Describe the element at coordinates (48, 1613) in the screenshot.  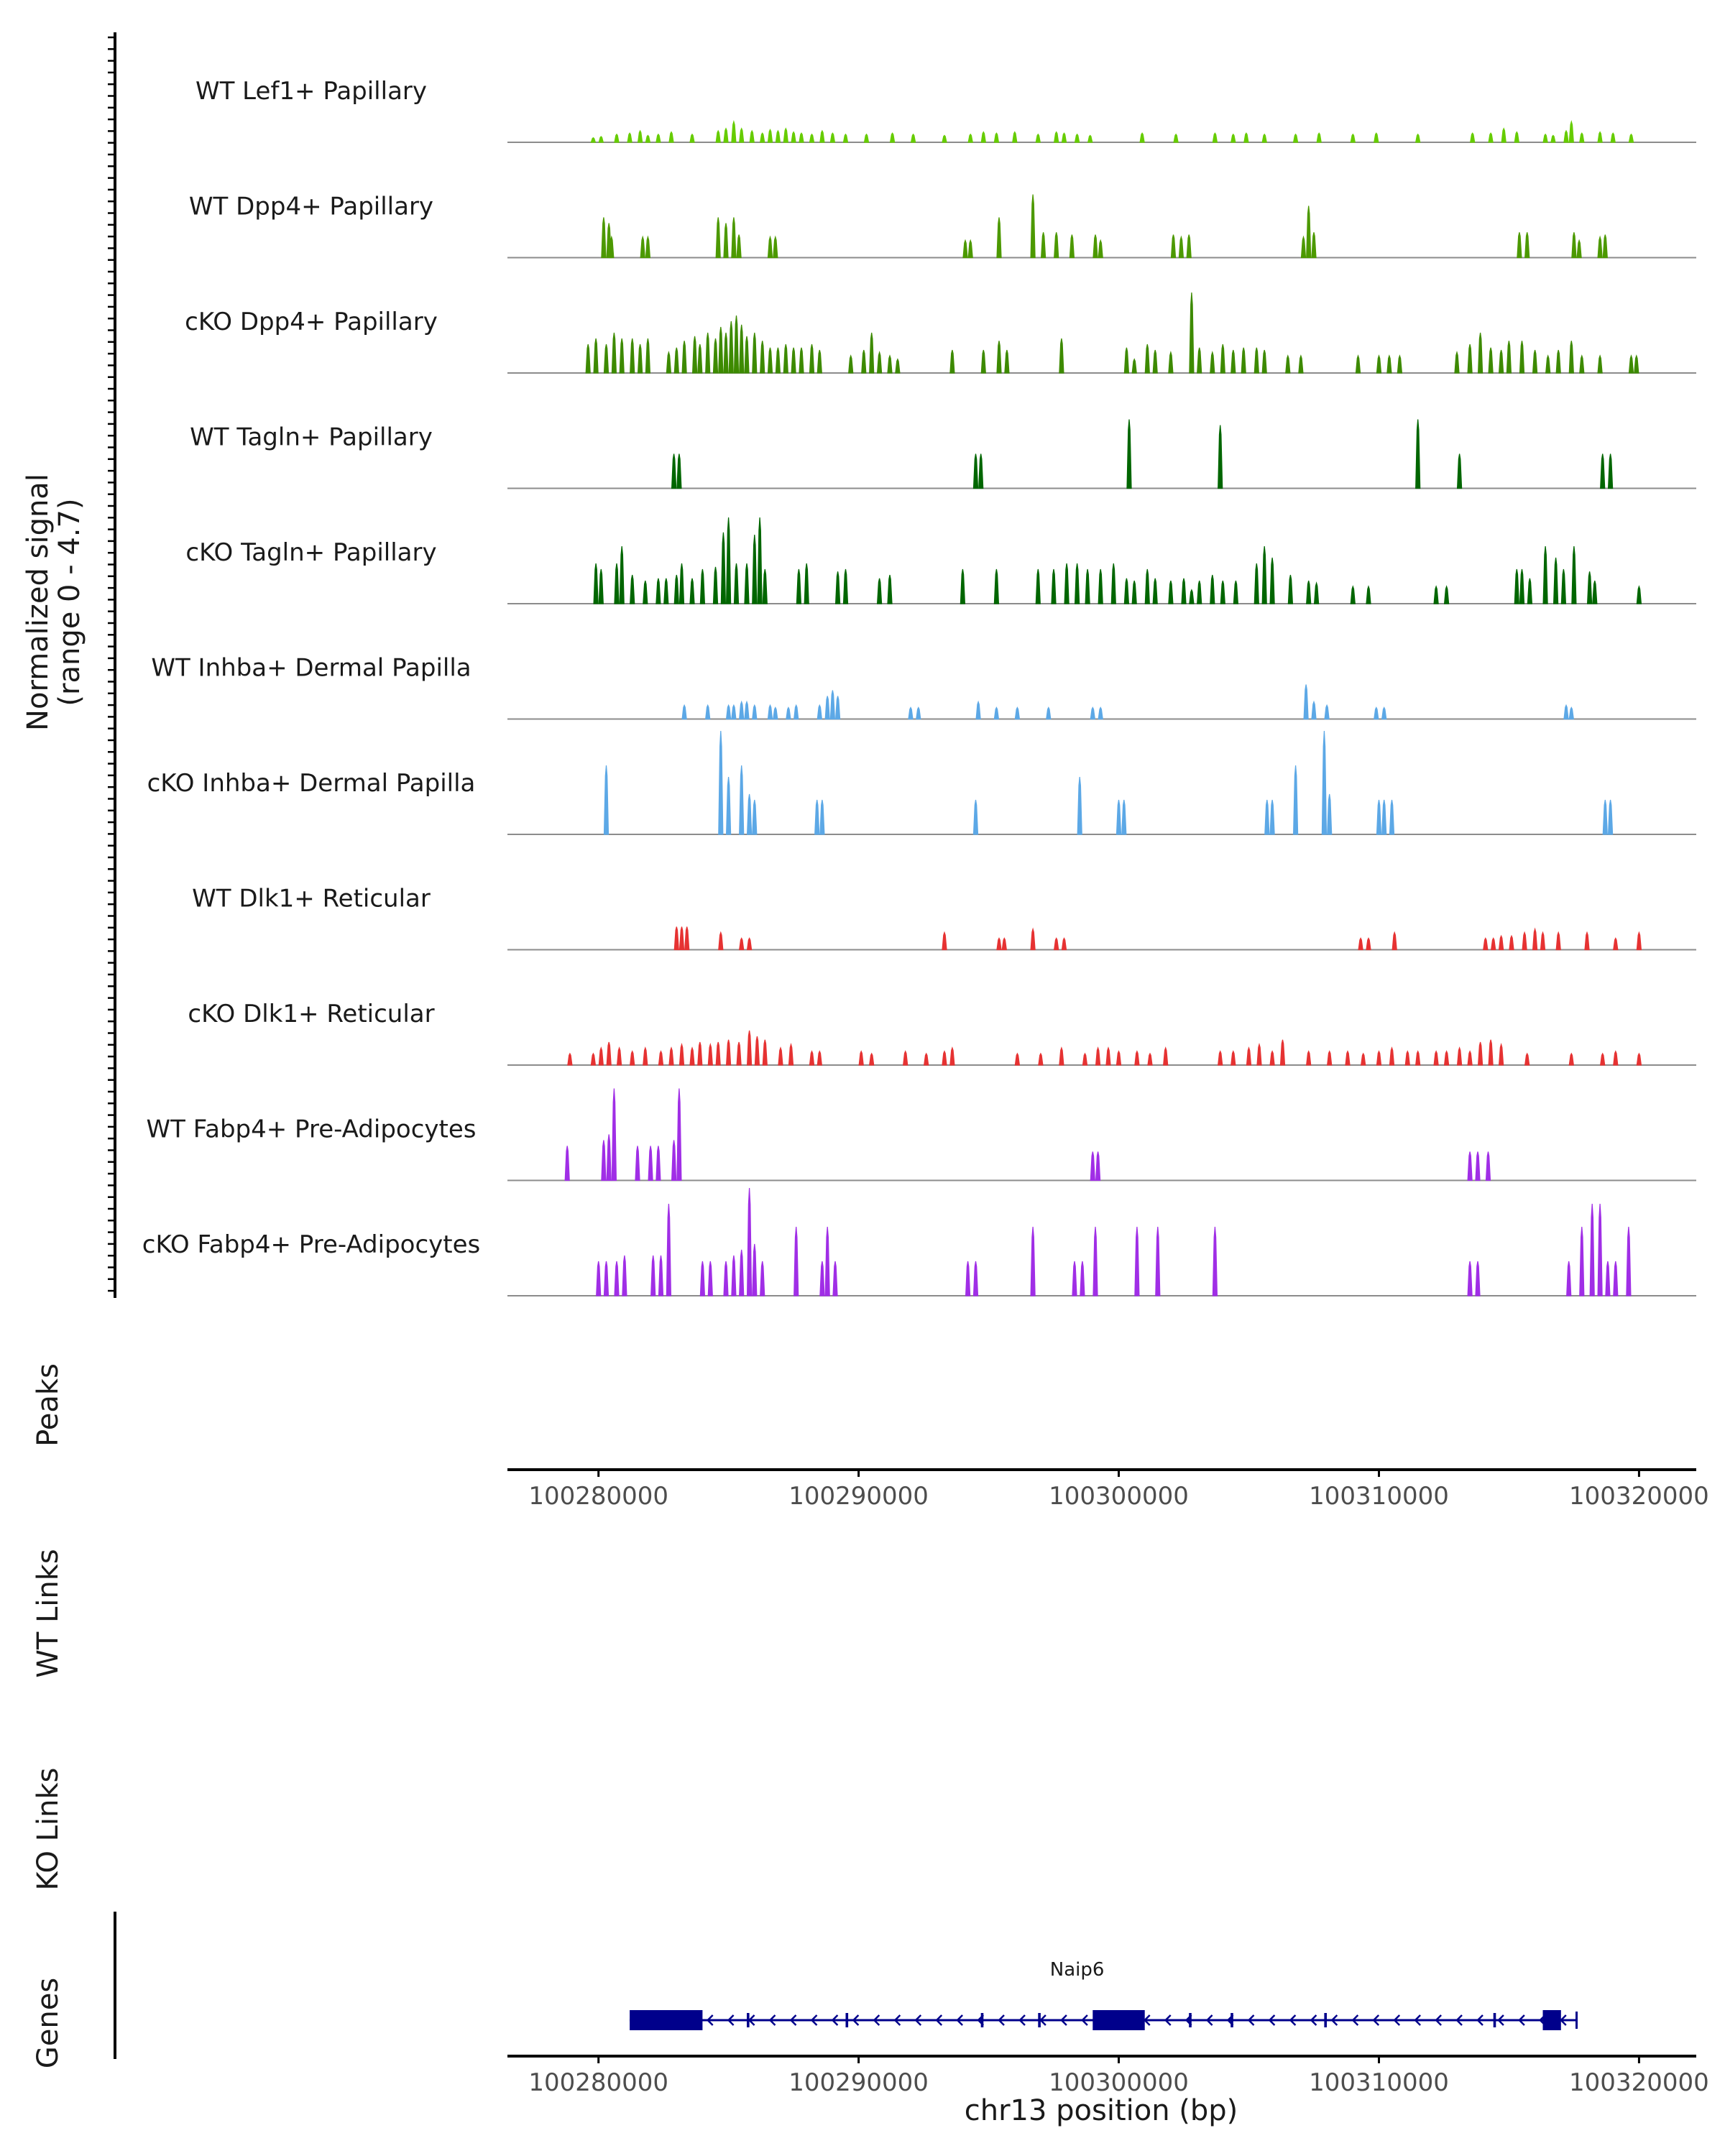
I see `panel-label: WT Links` at that location.